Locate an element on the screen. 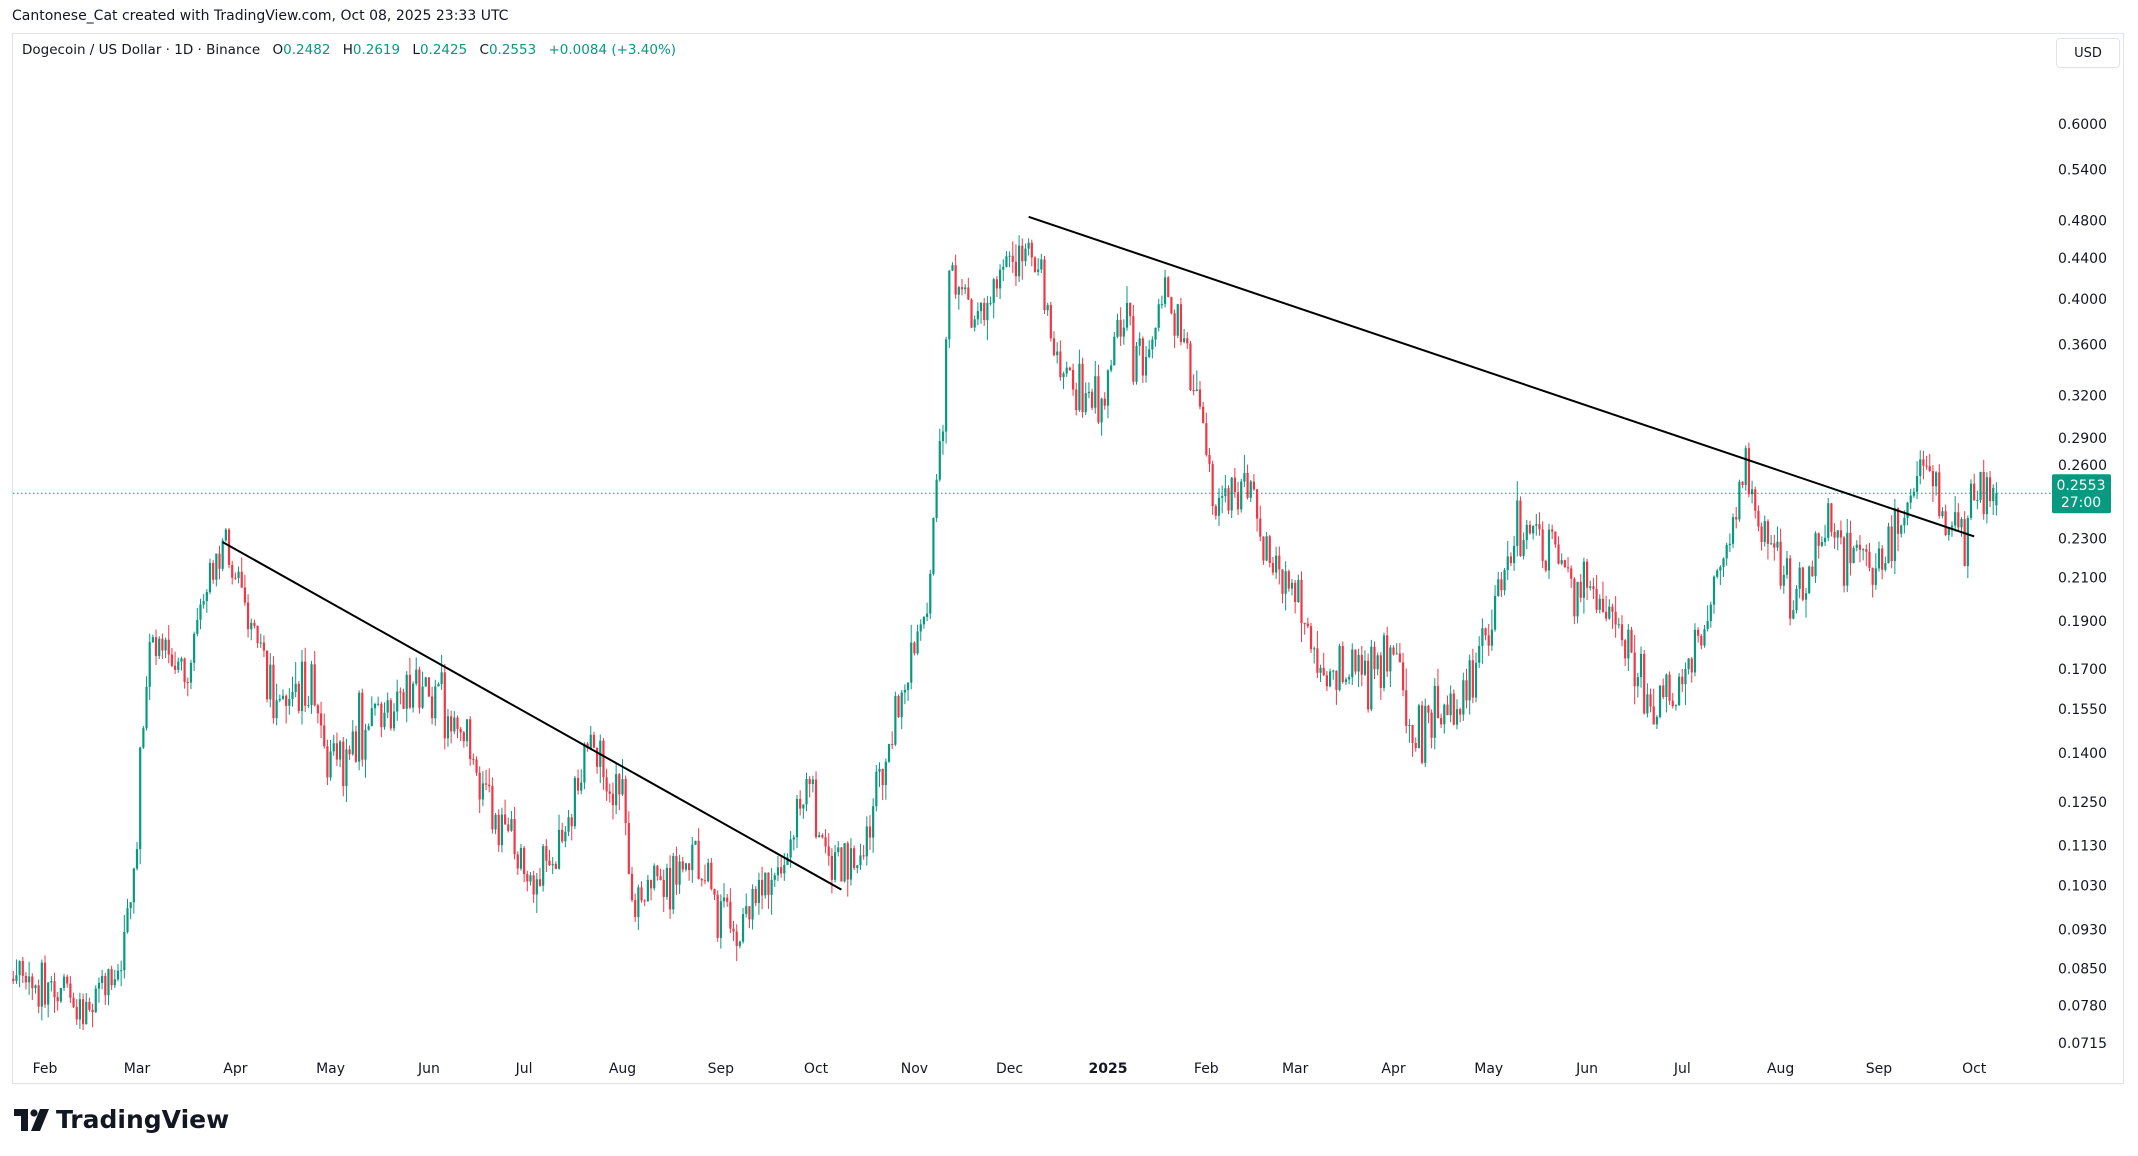 The image size is (2138, 1156). time-tick-label: Mar is located at coordinates (1295, 1069).